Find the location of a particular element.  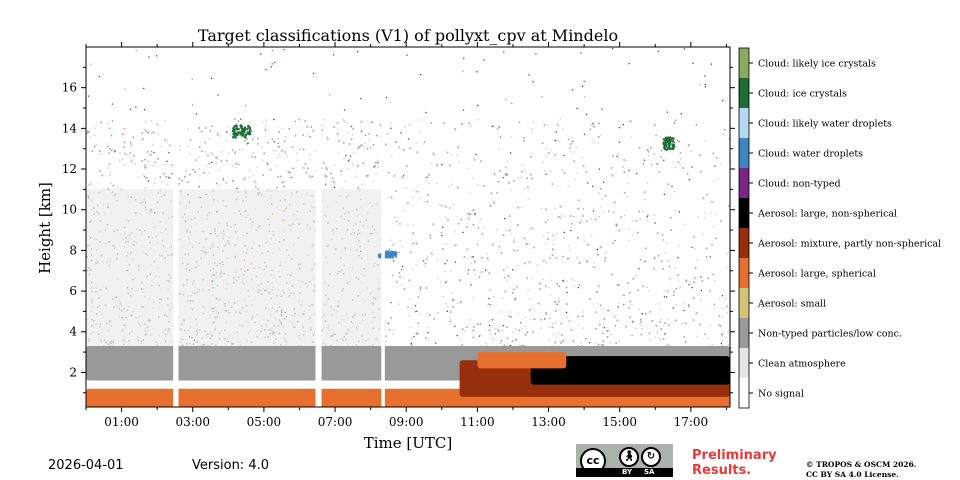

x-tick-label: 13:00 is located at coordinates (548, 422).